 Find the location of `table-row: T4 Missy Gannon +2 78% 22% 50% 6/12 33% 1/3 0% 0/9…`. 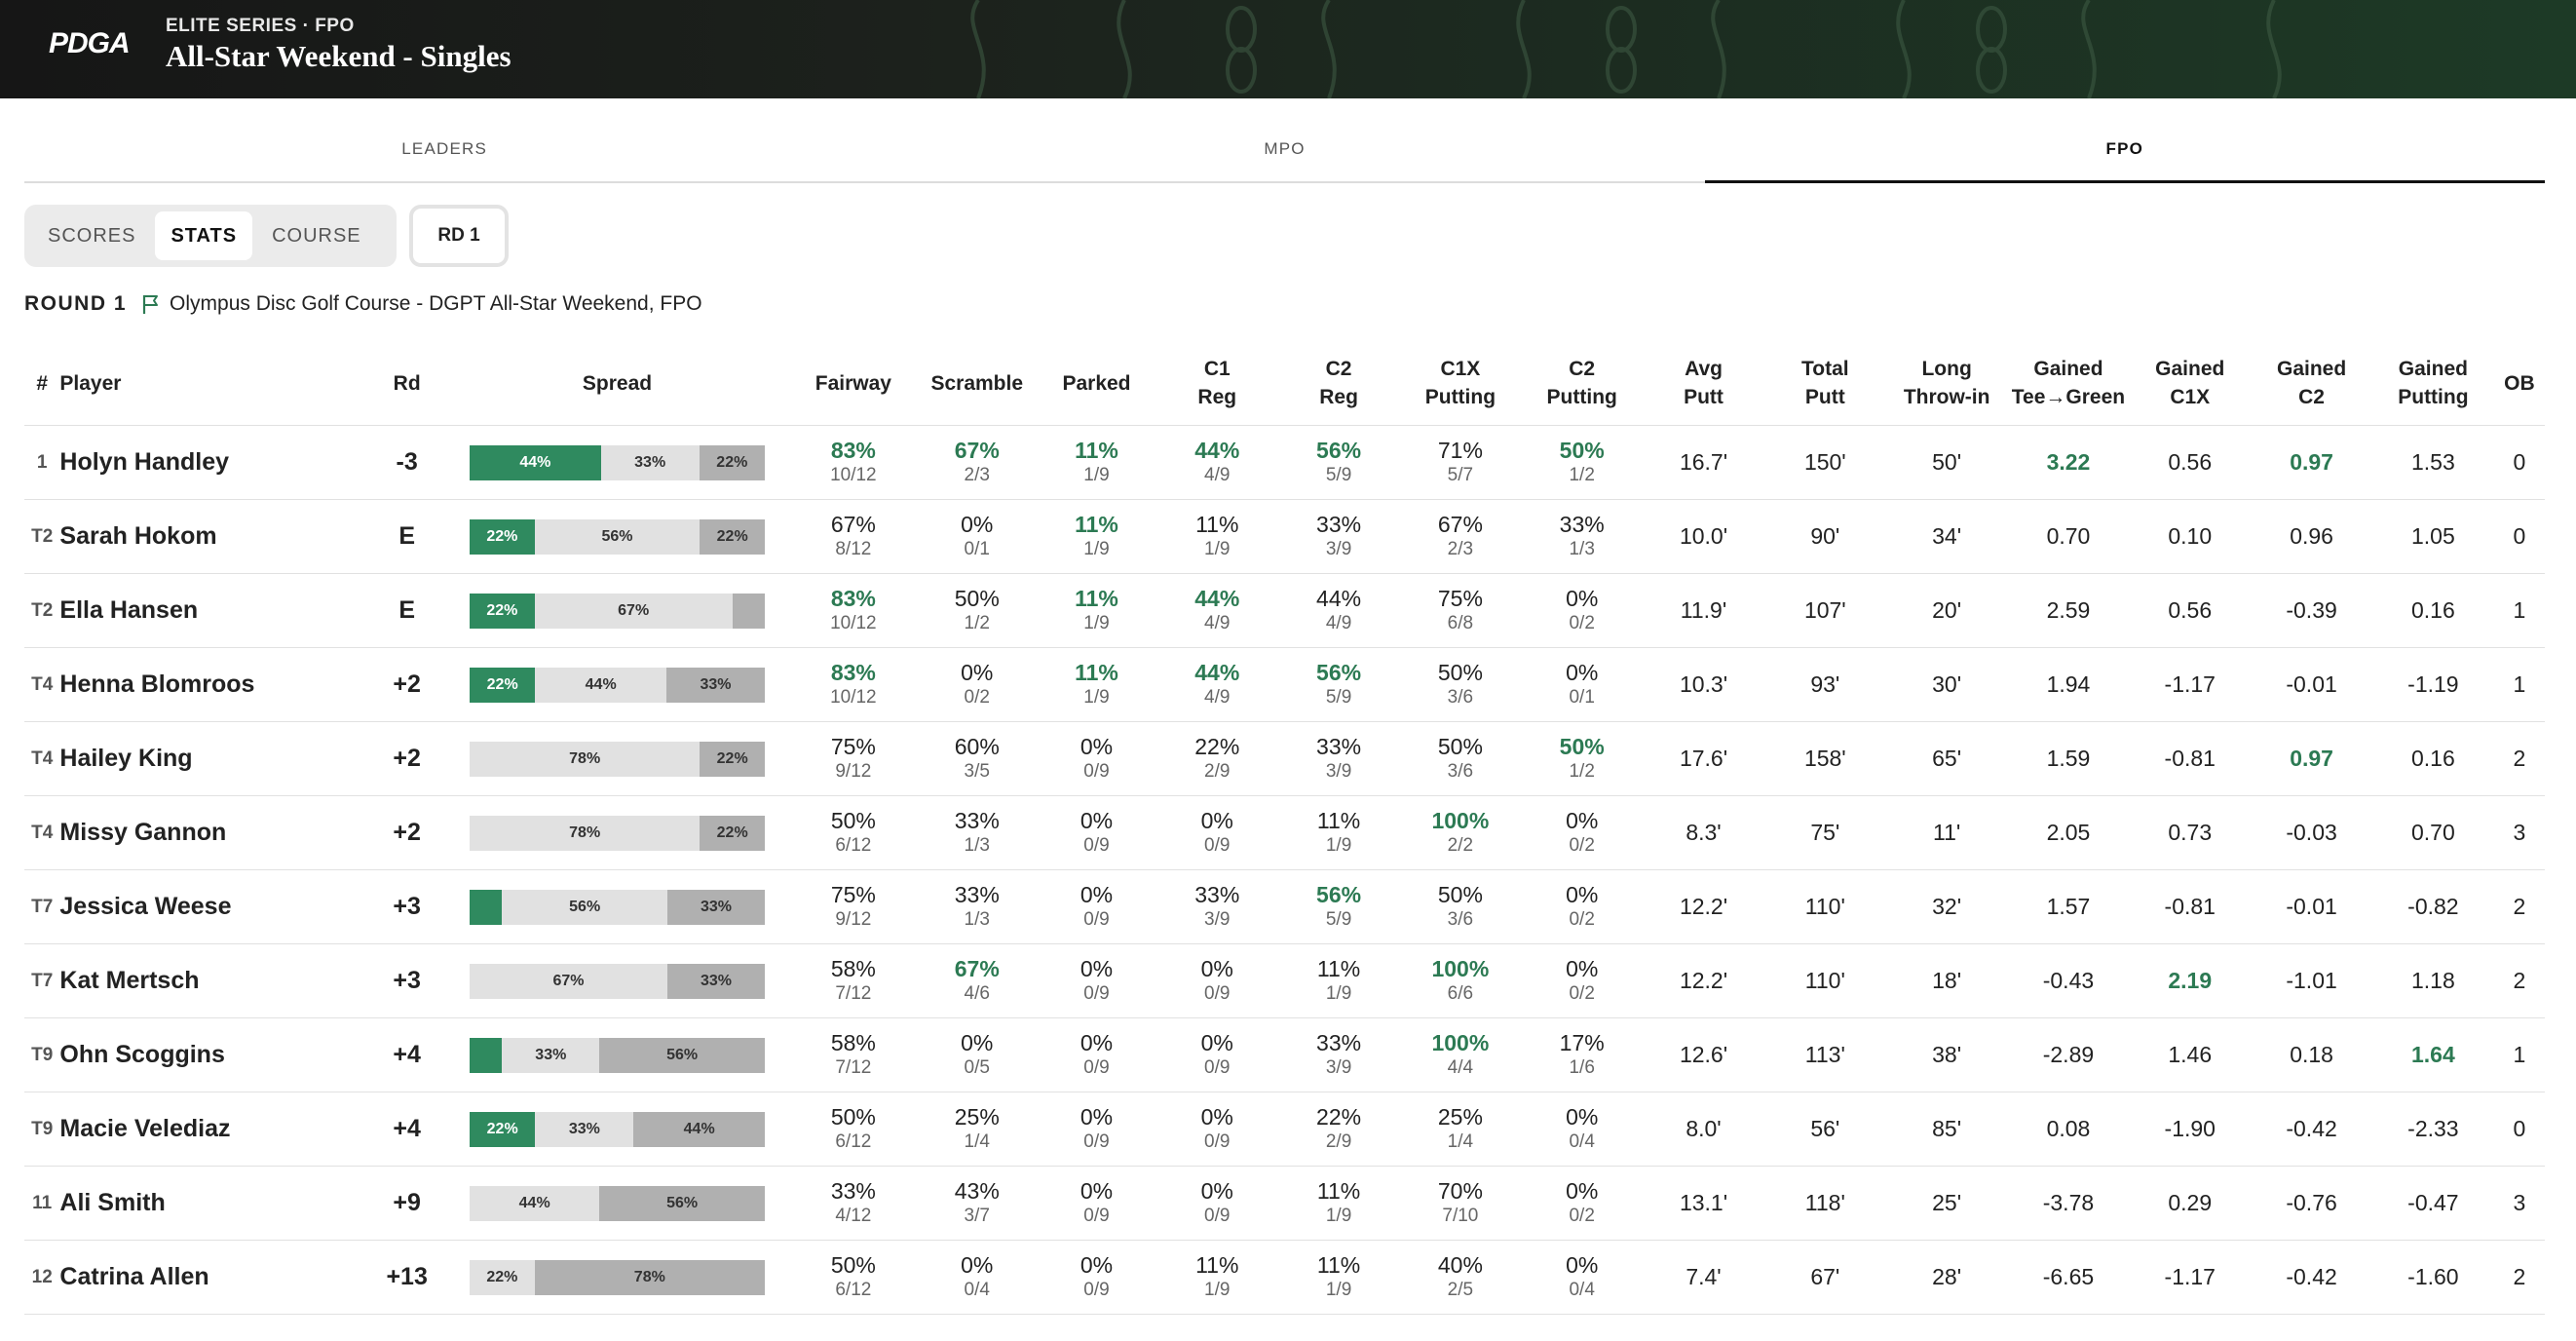

table-row: T4 Missy Gannon +2 78% 22% 50% 6/12 33% 1/3 0% 0/9… is located at coordinates (1284, 833).